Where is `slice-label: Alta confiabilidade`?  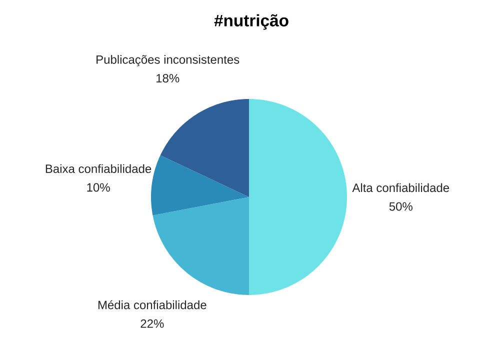 slice-label: Alta confiabilidade is located at coordinates (401, 187).